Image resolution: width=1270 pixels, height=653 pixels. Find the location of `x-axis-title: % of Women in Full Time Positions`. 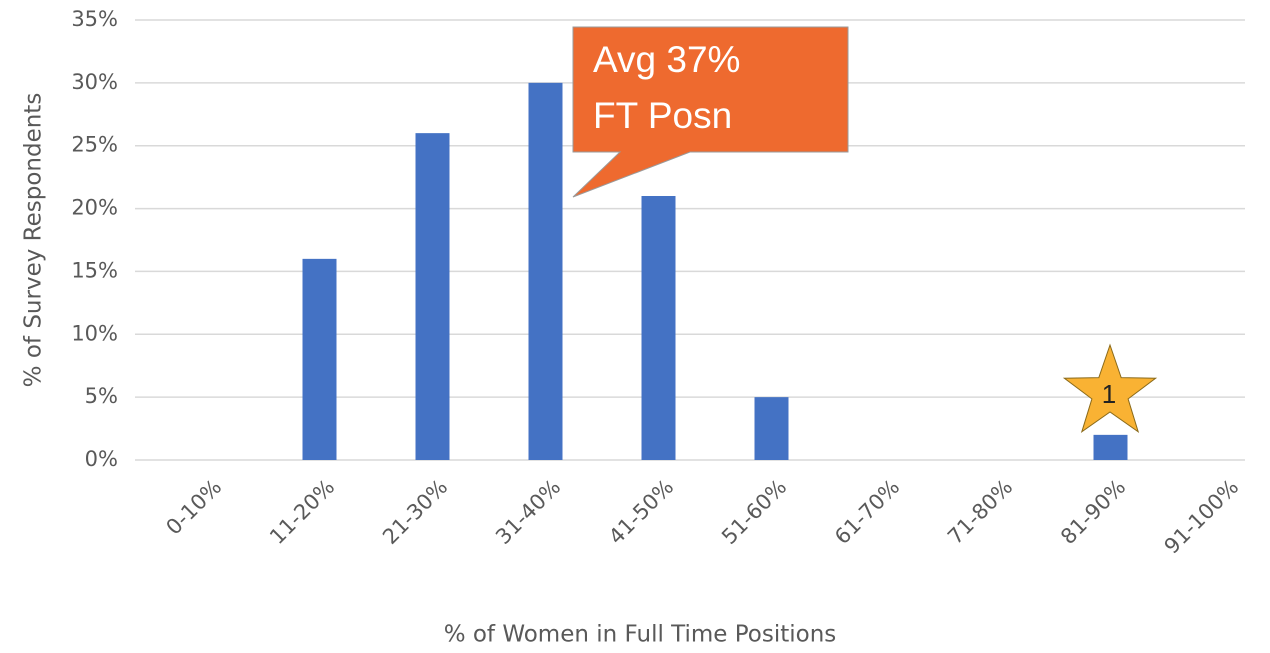

x-axis-title: % of Women in Full Time Positions is located at coordinates (640, 635).